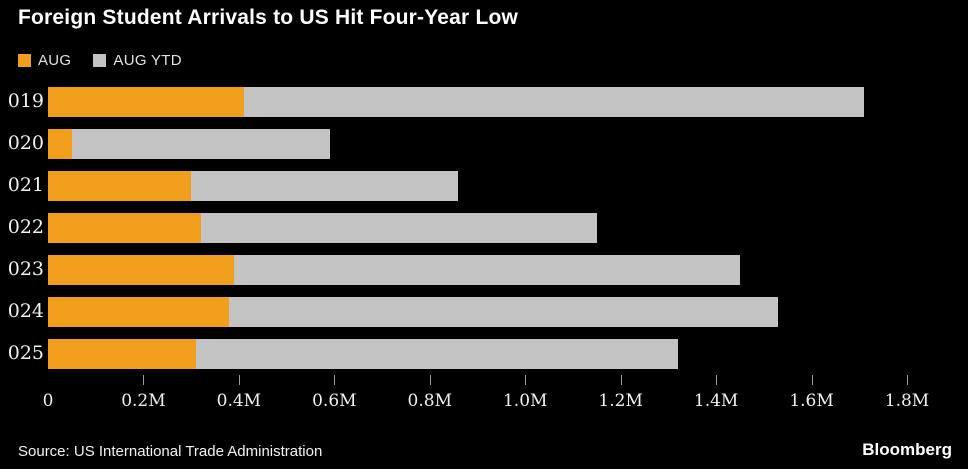  I want to click on y-axis-label: 023, so click(25, 269).